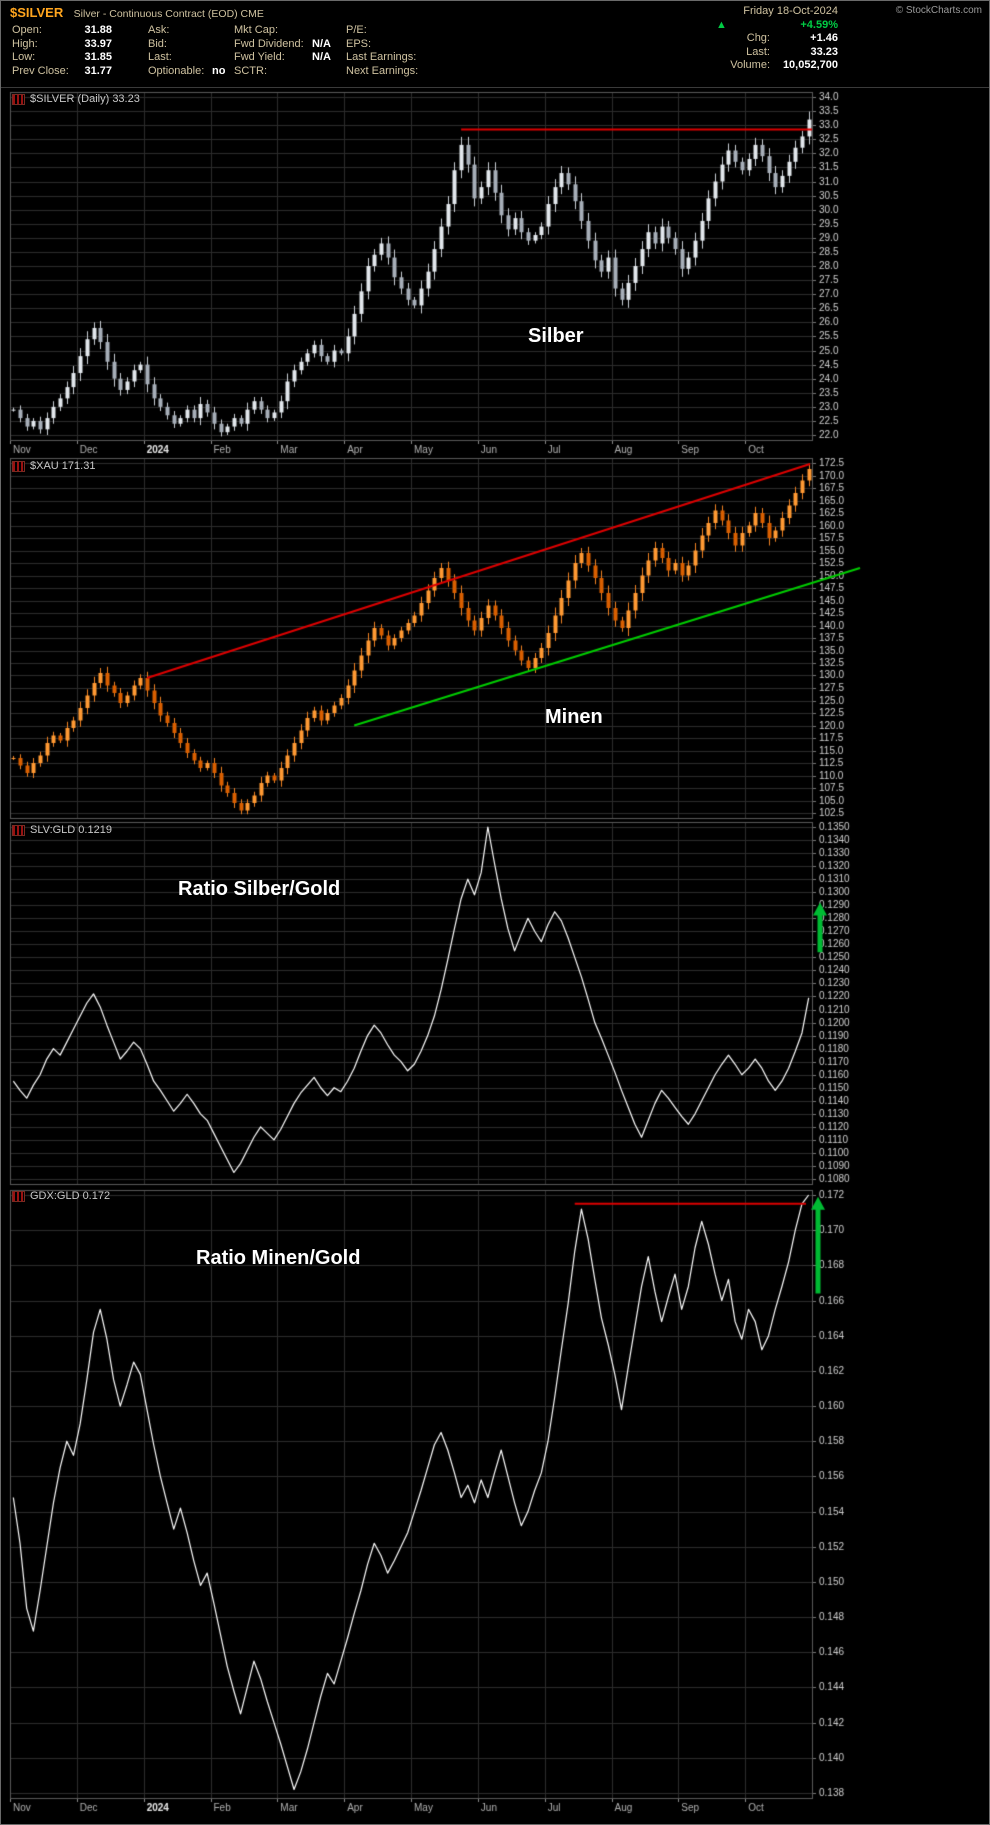 The image size is (990, 1825). I want to click on silver-annotation: Silber, so click(556, 336).